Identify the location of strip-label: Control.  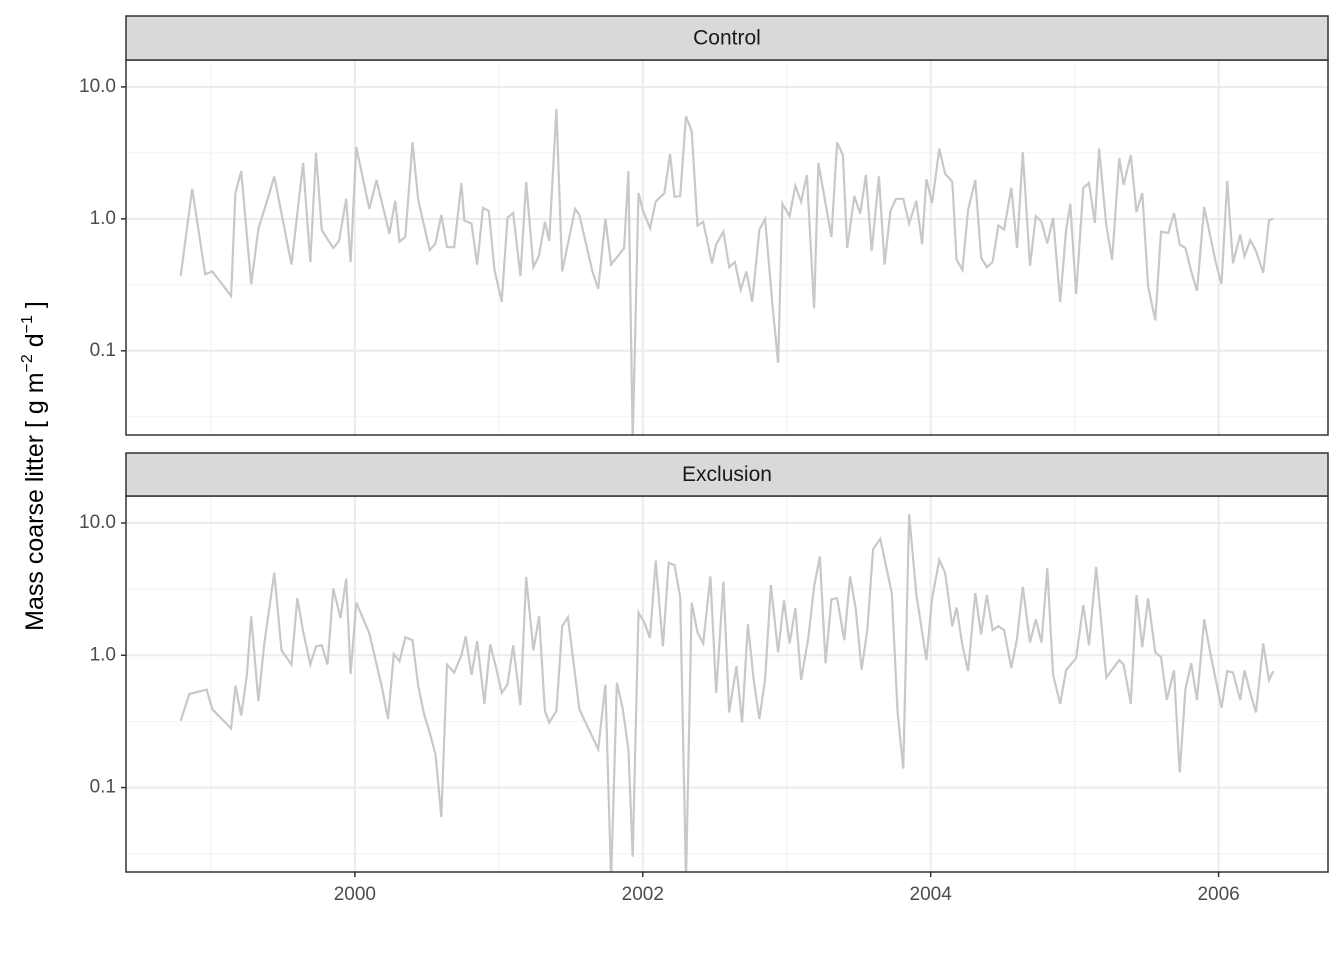
(727, 38).